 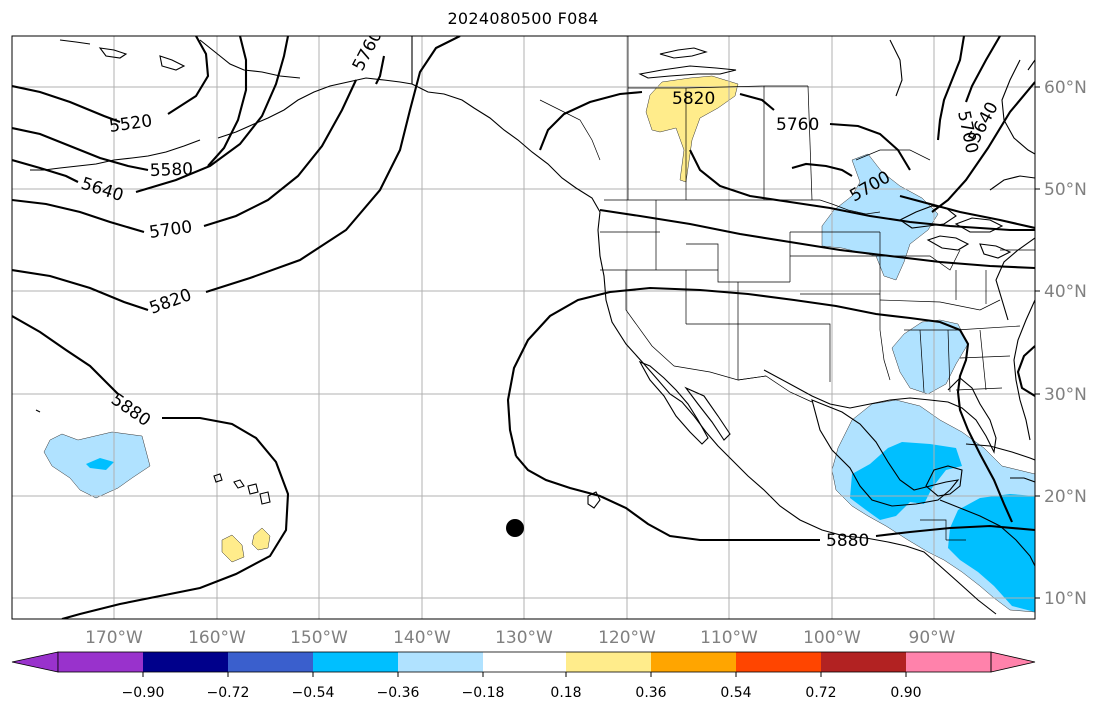 I want to click on colorbar-extend-high, so click(x=1013, y=662).